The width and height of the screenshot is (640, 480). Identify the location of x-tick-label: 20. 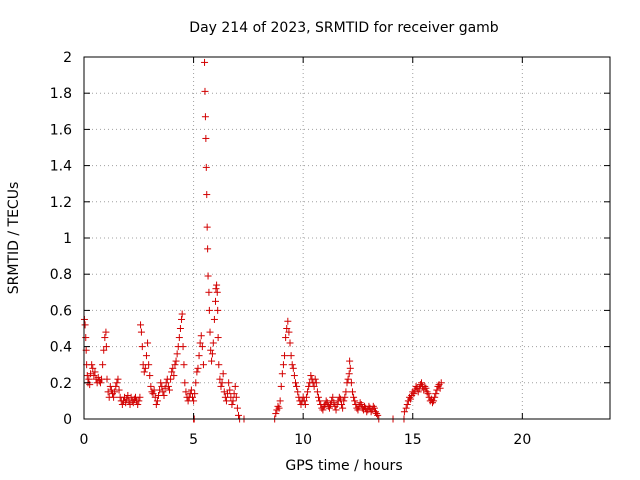
(522, 440).